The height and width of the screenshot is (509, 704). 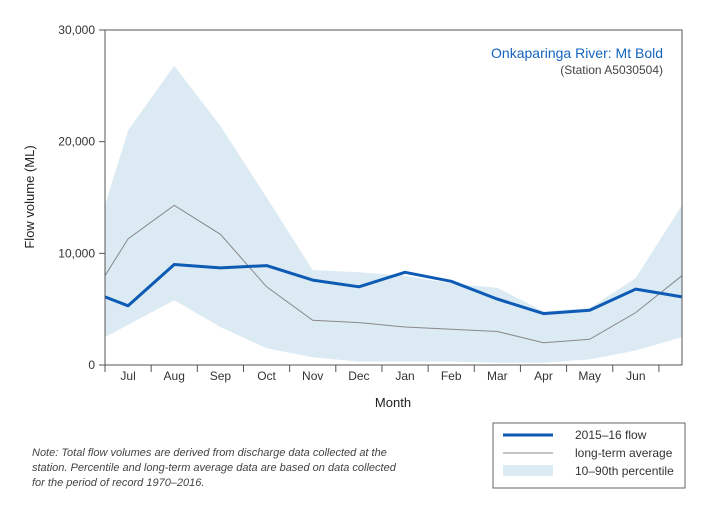 I want to click on x-axis: Jul Aug Sep Oct Nov Dec Jan Feb Mar Apr May Jun, so click(x=382, y=374).